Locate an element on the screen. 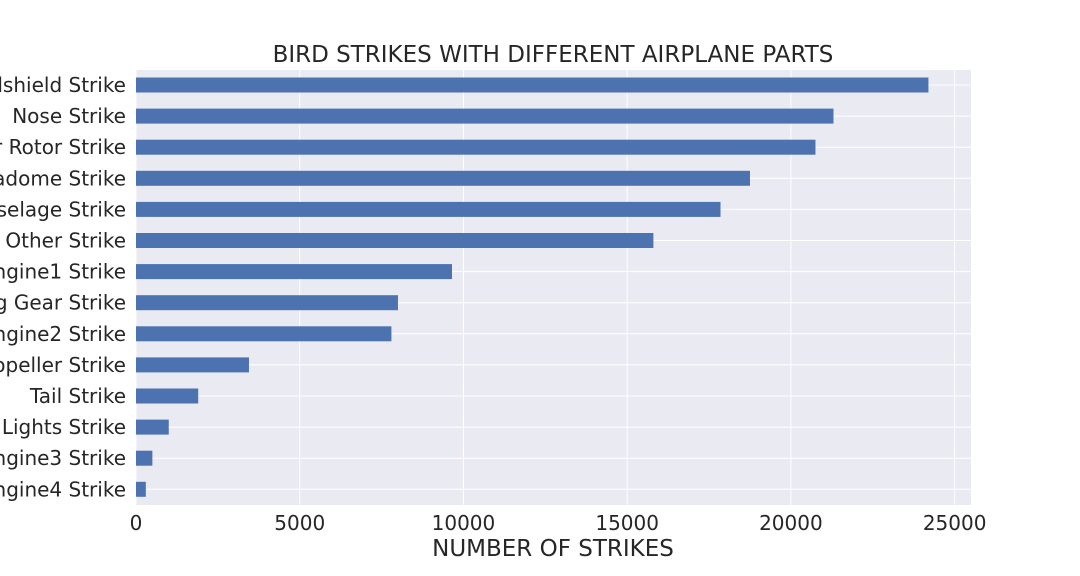 Image resolution: width=1080 pixels, height=576 pixels. category-label: Other Strike is located at coordinates (65, 241).